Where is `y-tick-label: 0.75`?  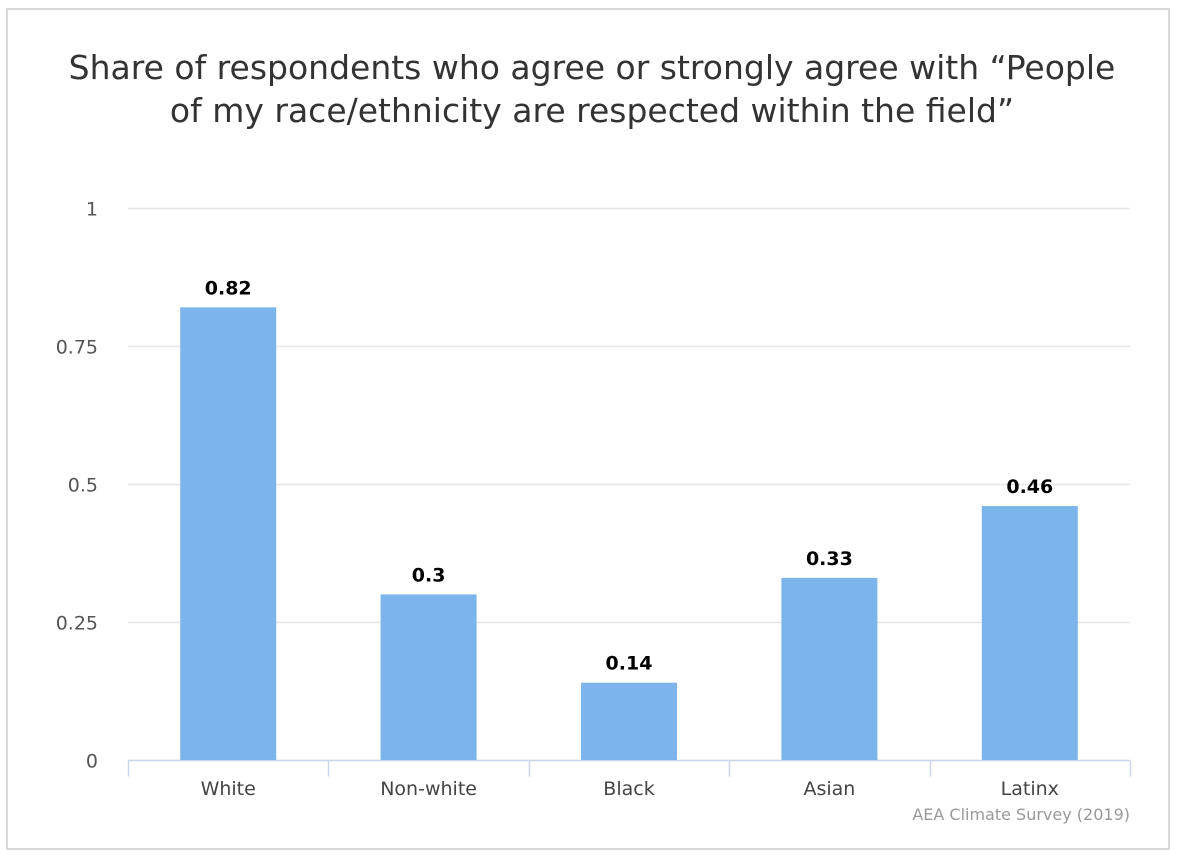 y-tick-label: 0.75 is located at coordinates (77, 348).